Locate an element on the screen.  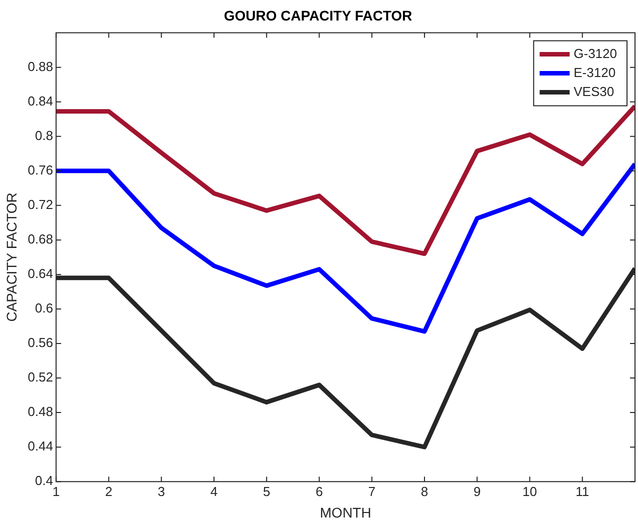
y-tick-label: 0.76 is located at coordinates (41, 170).